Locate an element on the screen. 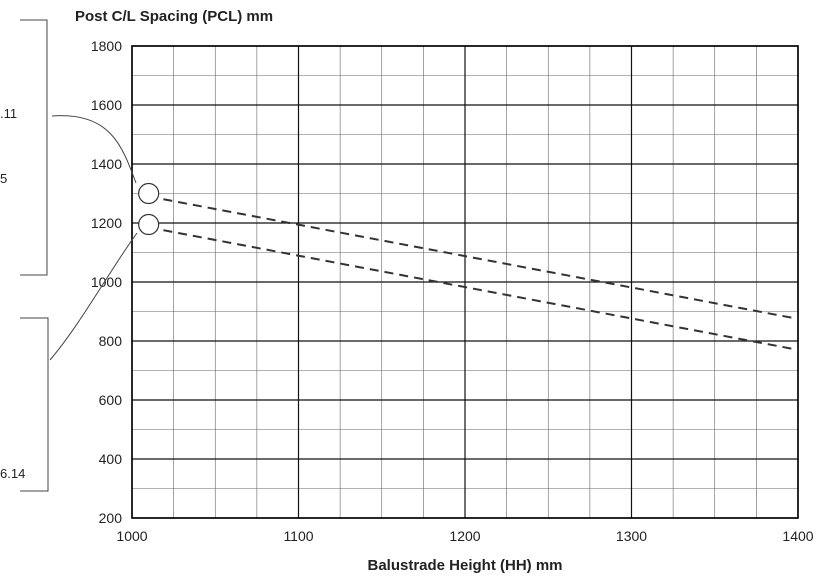  x-axis-label: Balustrade Height (HH) mm is located at coordinates (465, 565).